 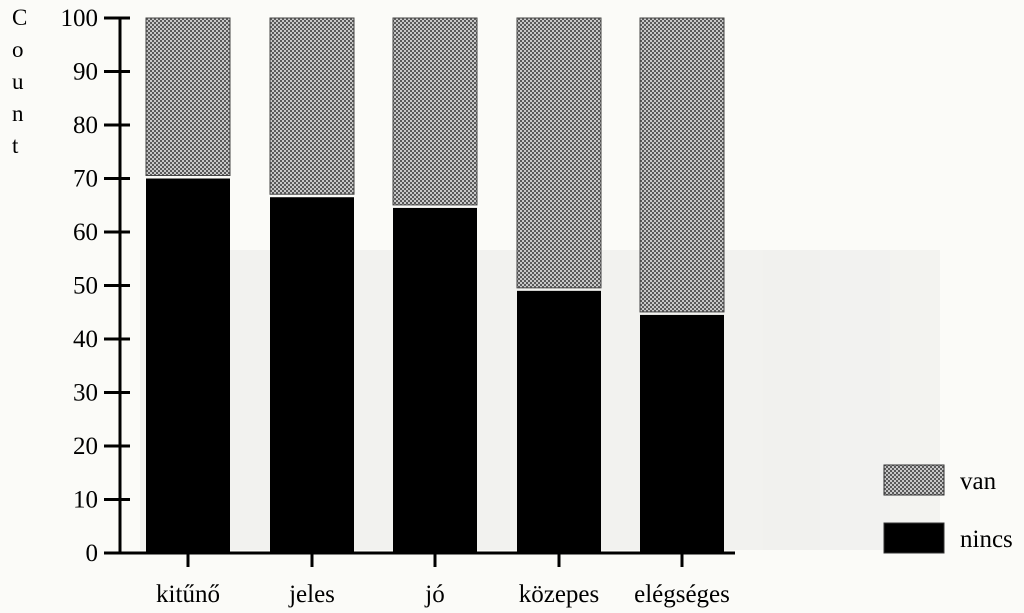 What do you see at coordinates (85, 125) in the screenshot?
I see `y-tick-label: 80` at bounding box center [85, 125].